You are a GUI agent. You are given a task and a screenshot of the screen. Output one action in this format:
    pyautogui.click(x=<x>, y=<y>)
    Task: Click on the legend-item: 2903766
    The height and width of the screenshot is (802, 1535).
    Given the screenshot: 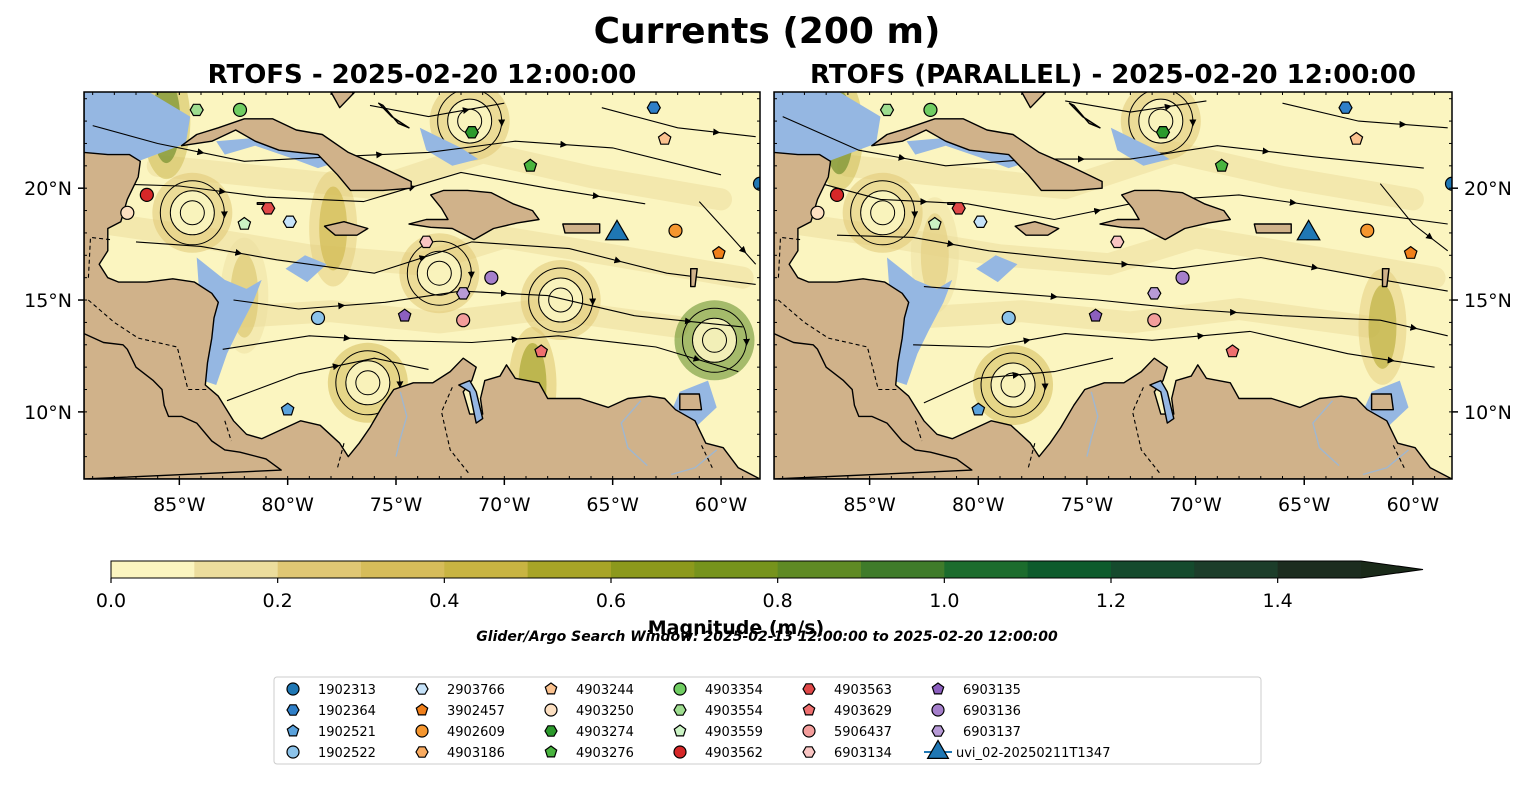 What is the action you would take?
    pyautogui.click(x=460, y=690)
    